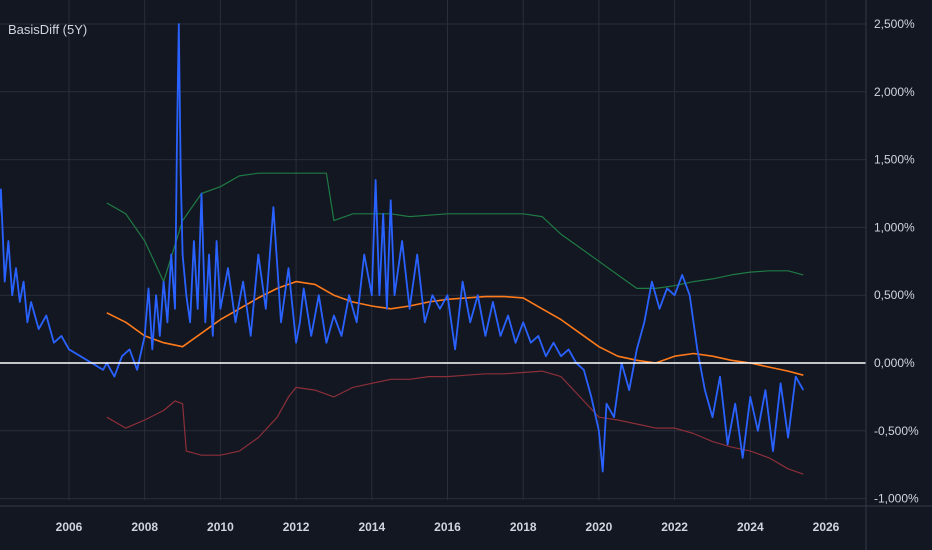  What do you see at coordinates (523, 527) in the screenshot?
I see `time-tick-label: 2018` at bounding box center [523, 527].